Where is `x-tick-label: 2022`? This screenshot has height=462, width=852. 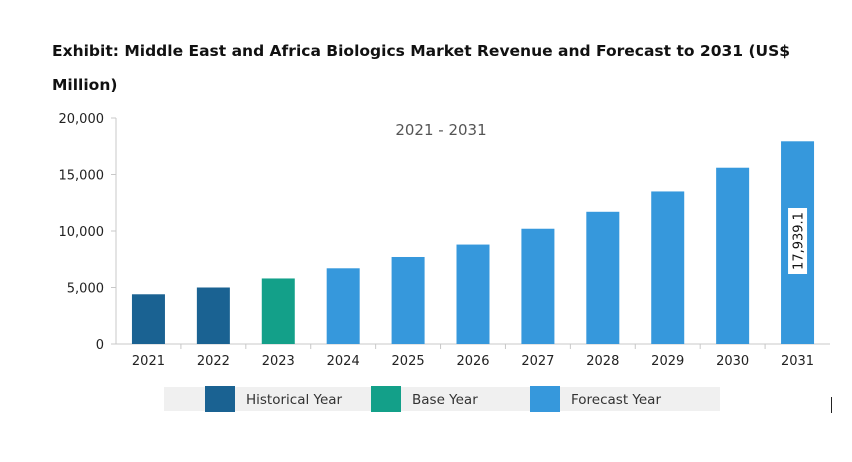 x-tick-label: 2022 is located at coordinates (213, 361).